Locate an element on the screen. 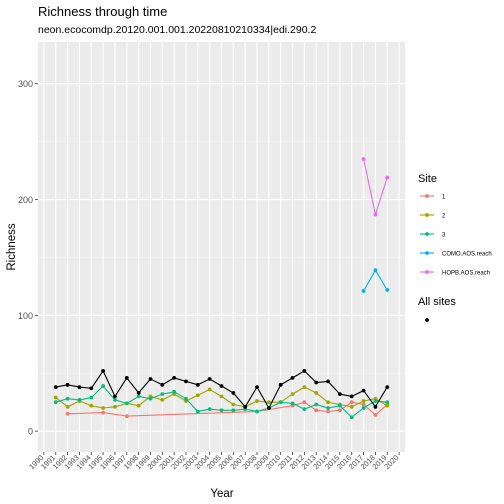  legend-title: Site is located at coordinates (427, 179).